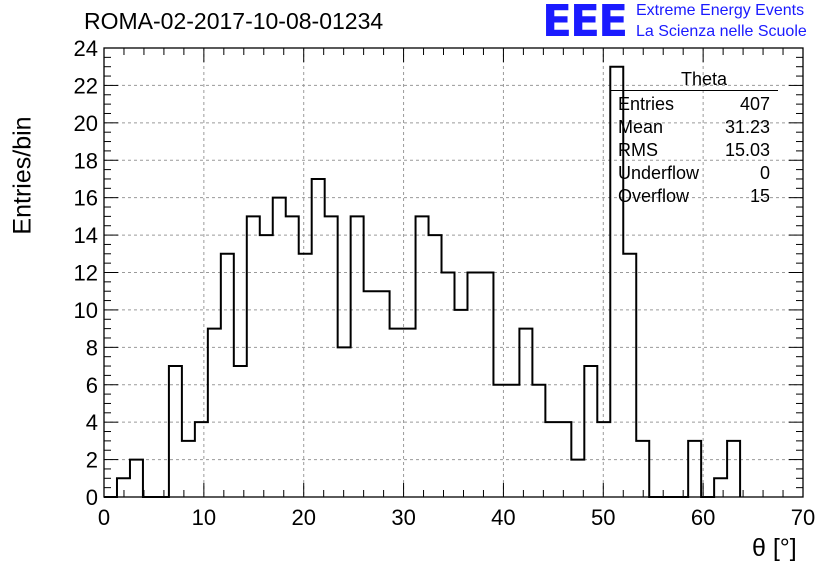 This screenshot has width=836, height=572. What do you see at coordinates (774, 548) in the screenshot?
I see `x-axis-label: θ [°]` at bounding box center [774, 548].